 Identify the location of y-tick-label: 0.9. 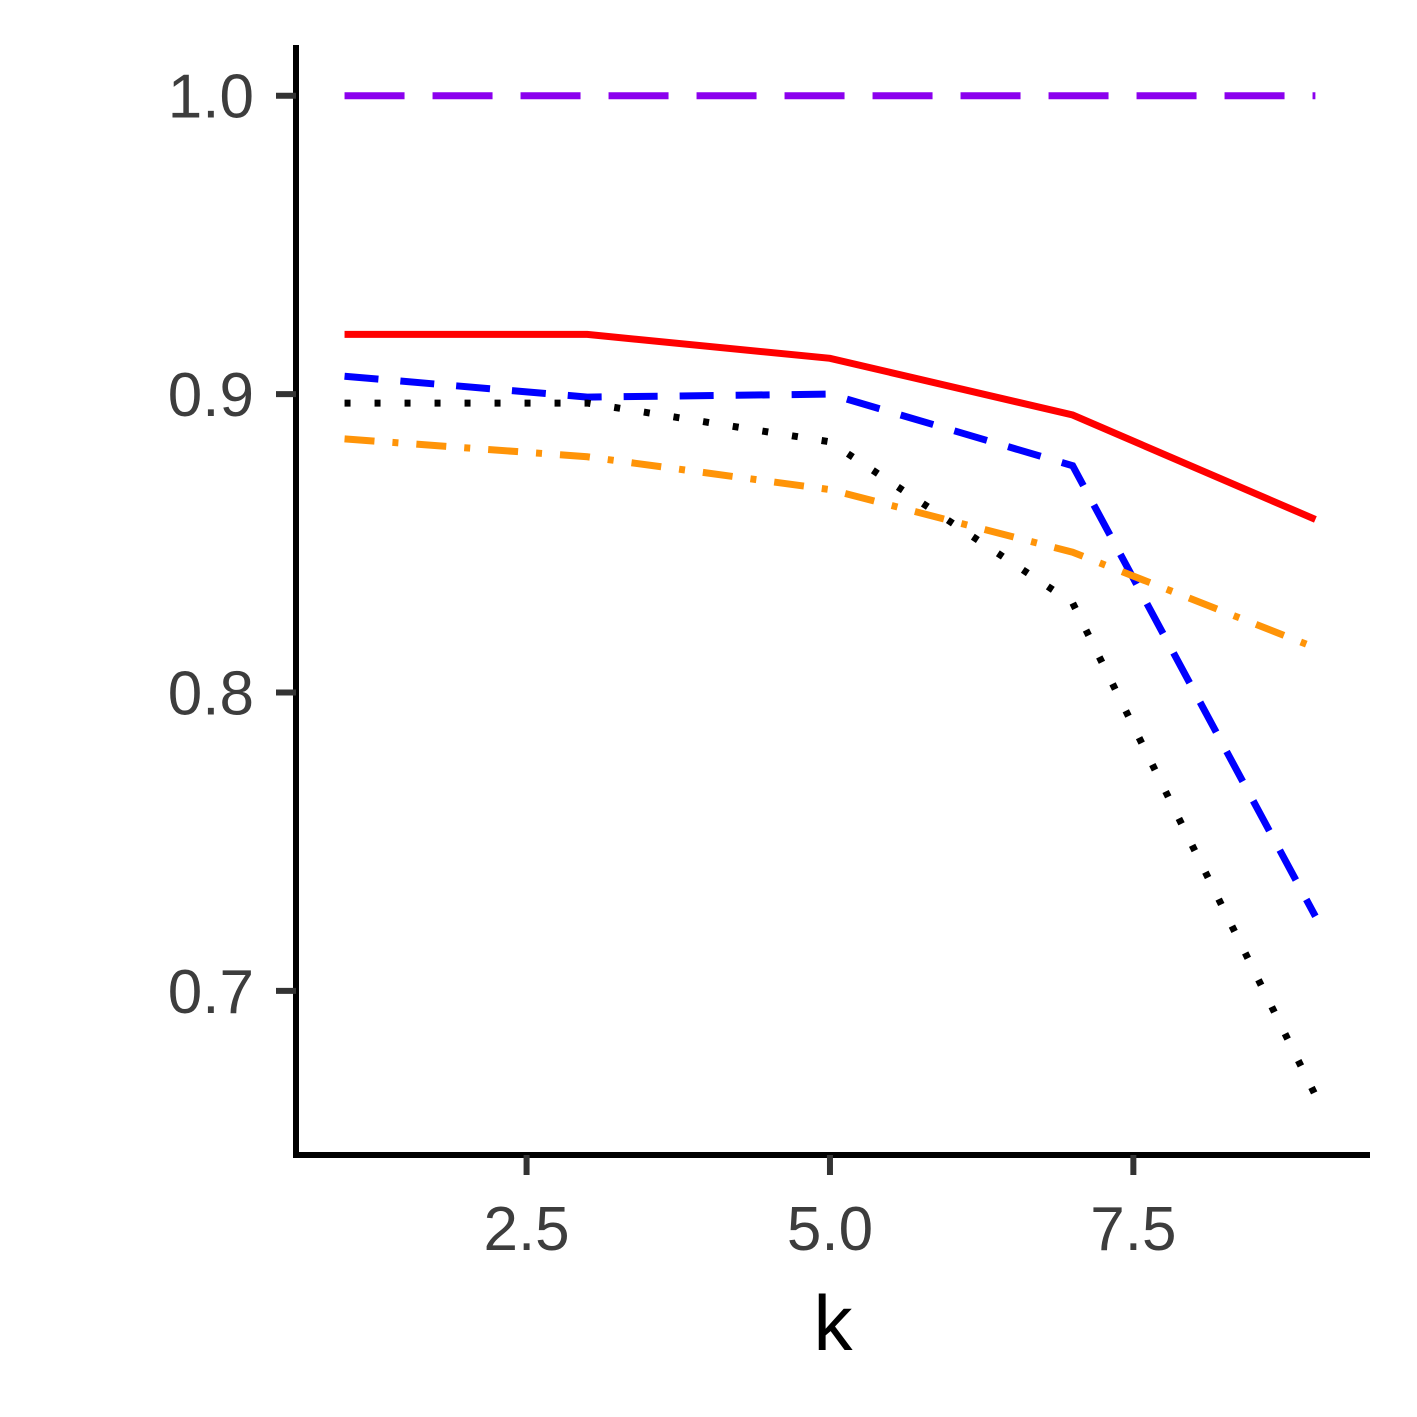
(211, 395).